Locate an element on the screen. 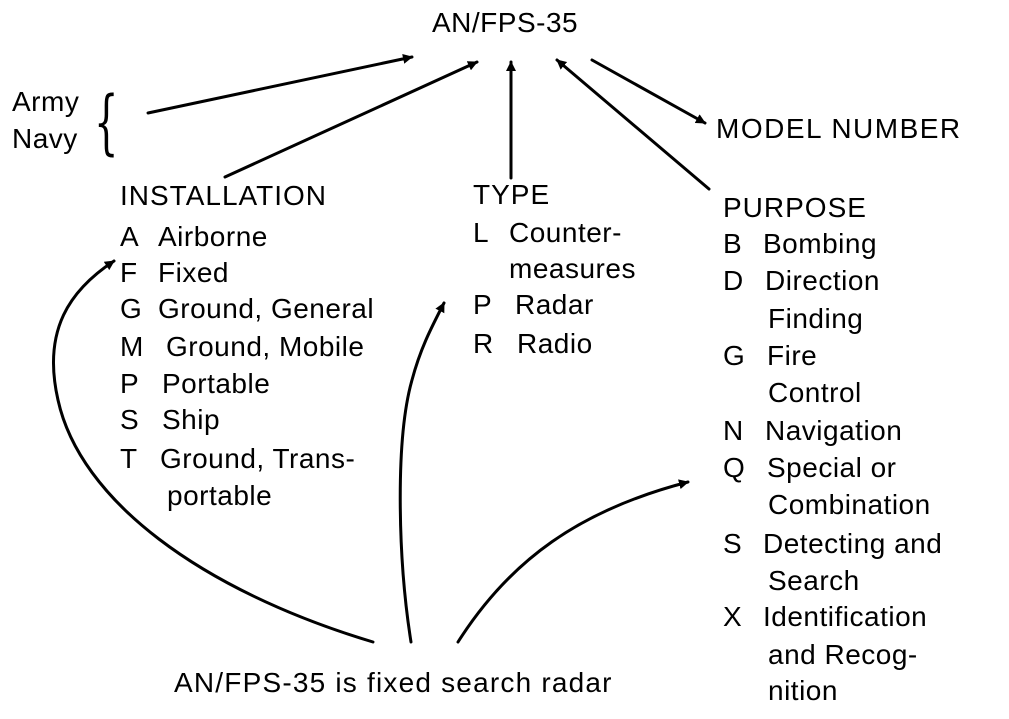 This screenshot has width=1009, height=719. installation-item-t: T Ground, Trans- is located at coordinates (237, 459).